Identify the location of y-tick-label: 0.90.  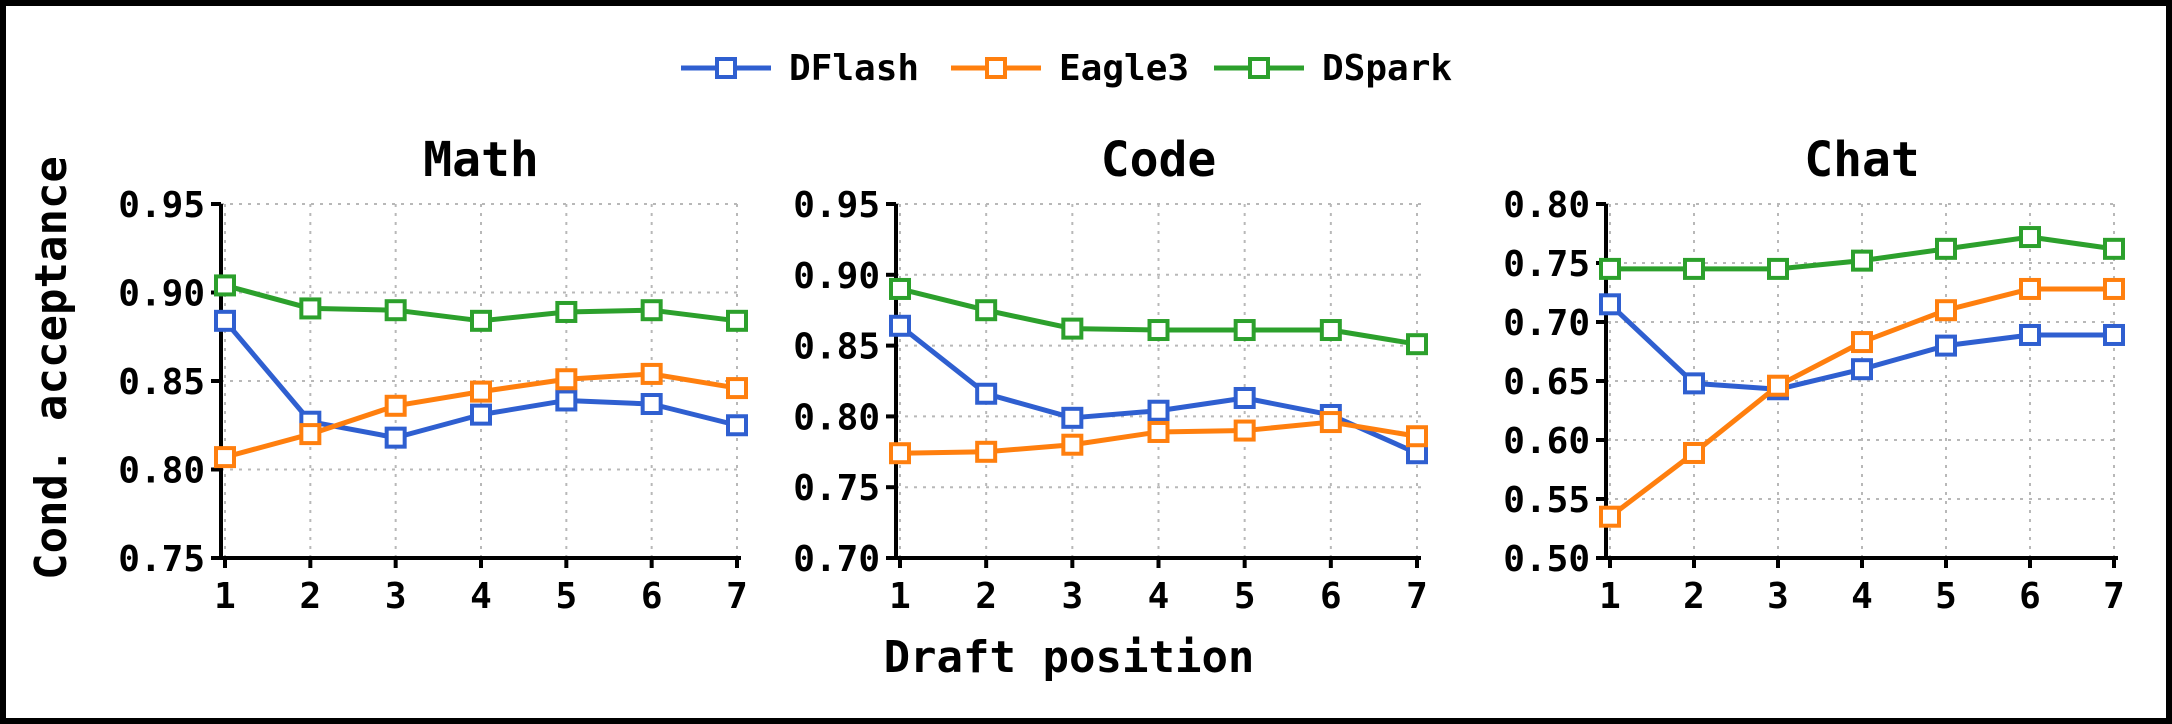
(161, 294).